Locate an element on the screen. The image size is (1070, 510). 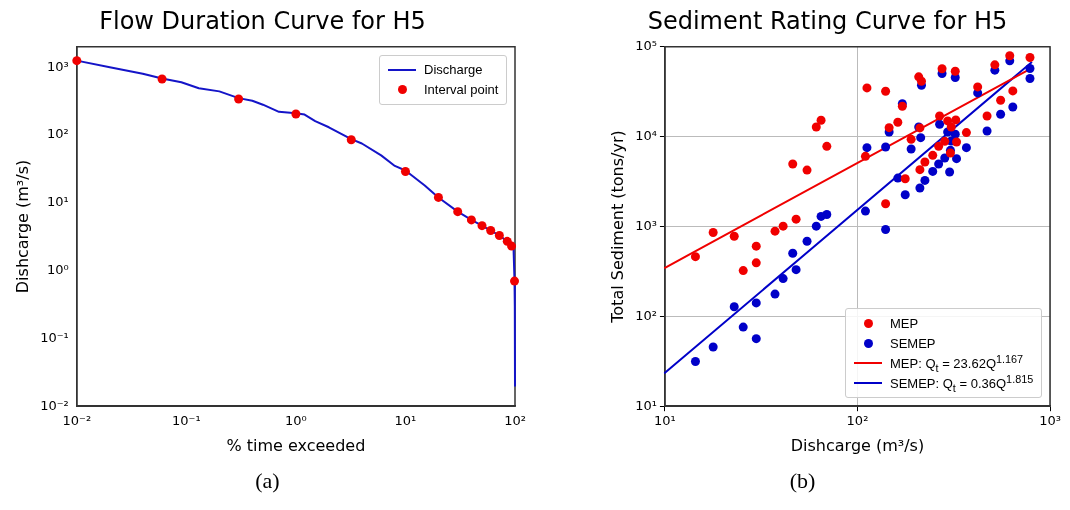
legend-label: MEP: Q$_{t}$ = 23.62Q$^{1.167}$ is located at coordinates (957, 363).